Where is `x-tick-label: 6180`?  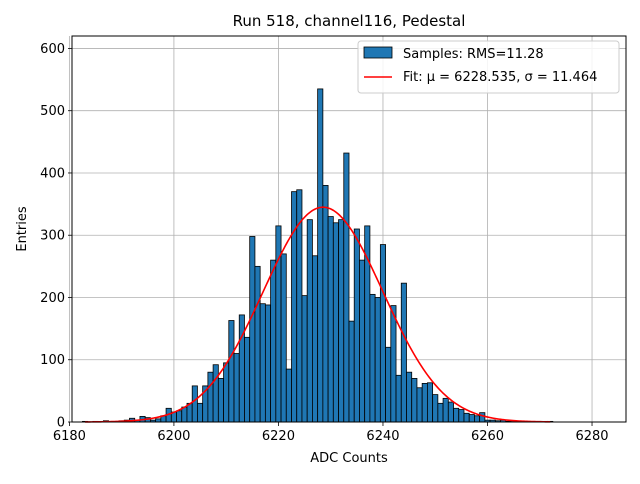
x-tick-label: 6180 is located at coordinates (69, 436).